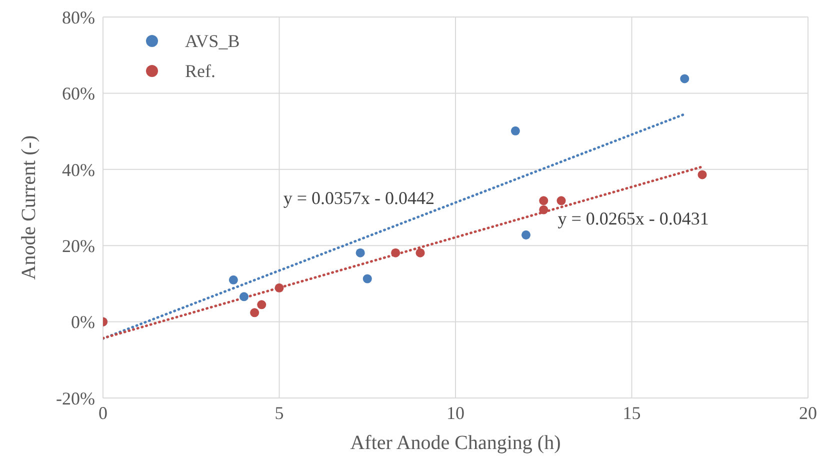 This screenshot has width=826, height=468. What do you see at coordinates (83, 322) in the screenshot?
I see `y-tick-label: 0%` at bounding box center [83, 322].